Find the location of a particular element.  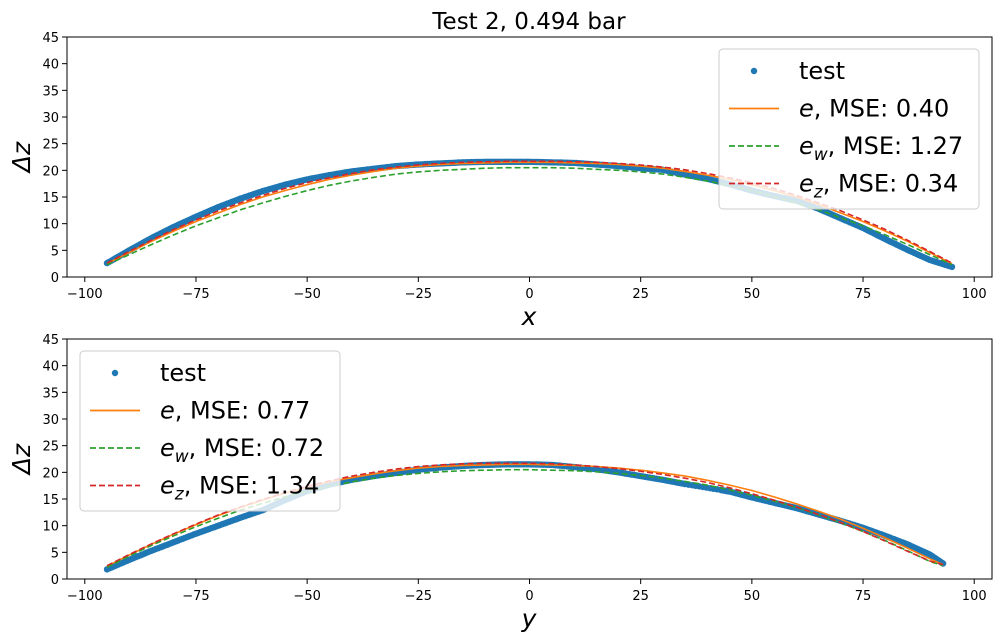

legend-label: ez, MSE: 0.34 is located at coordinates (878, 186).